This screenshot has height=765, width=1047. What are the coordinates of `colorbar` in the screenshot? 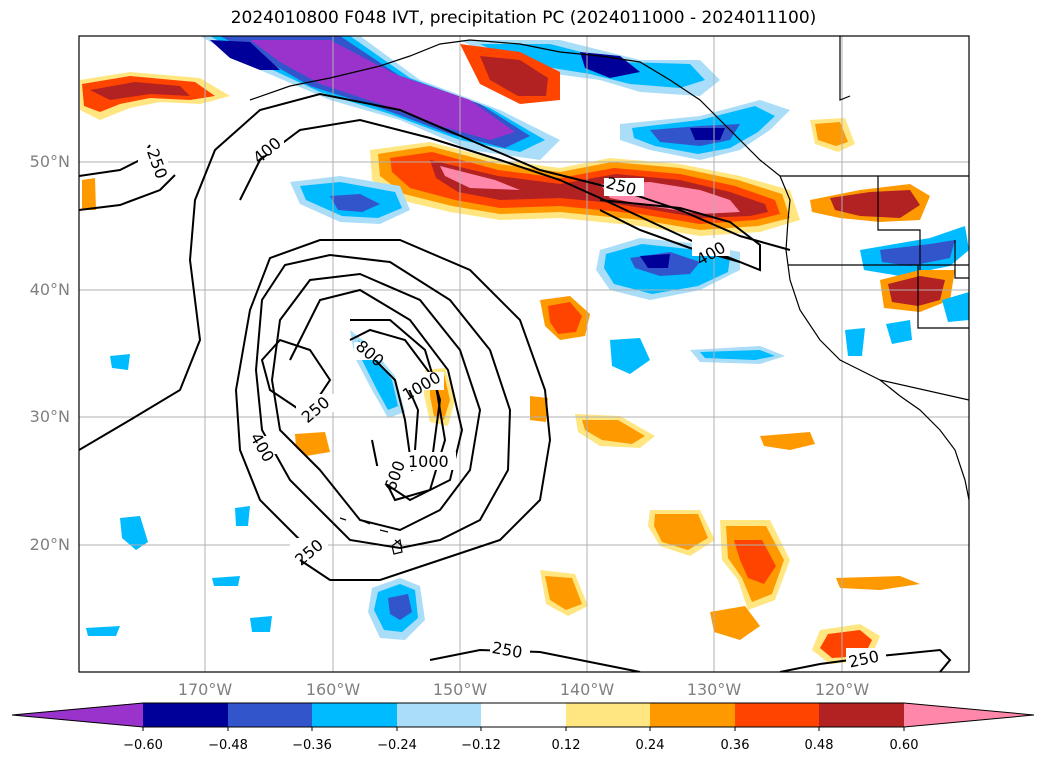 It's located at (523, 716).